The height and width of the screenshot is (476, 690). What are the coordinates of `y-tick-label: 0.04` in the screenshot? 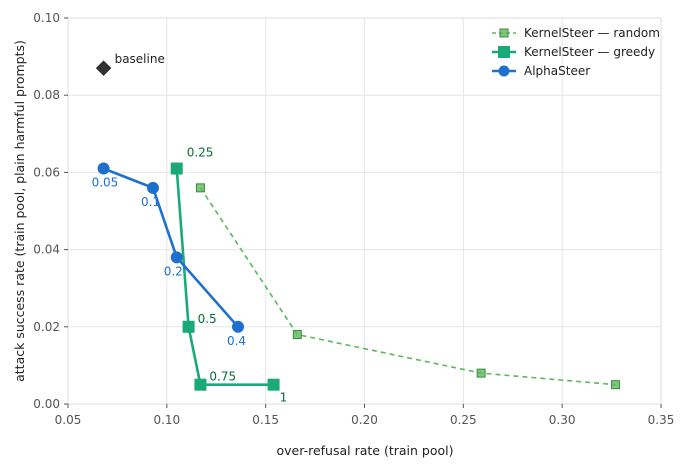 It's located at (46, 250).